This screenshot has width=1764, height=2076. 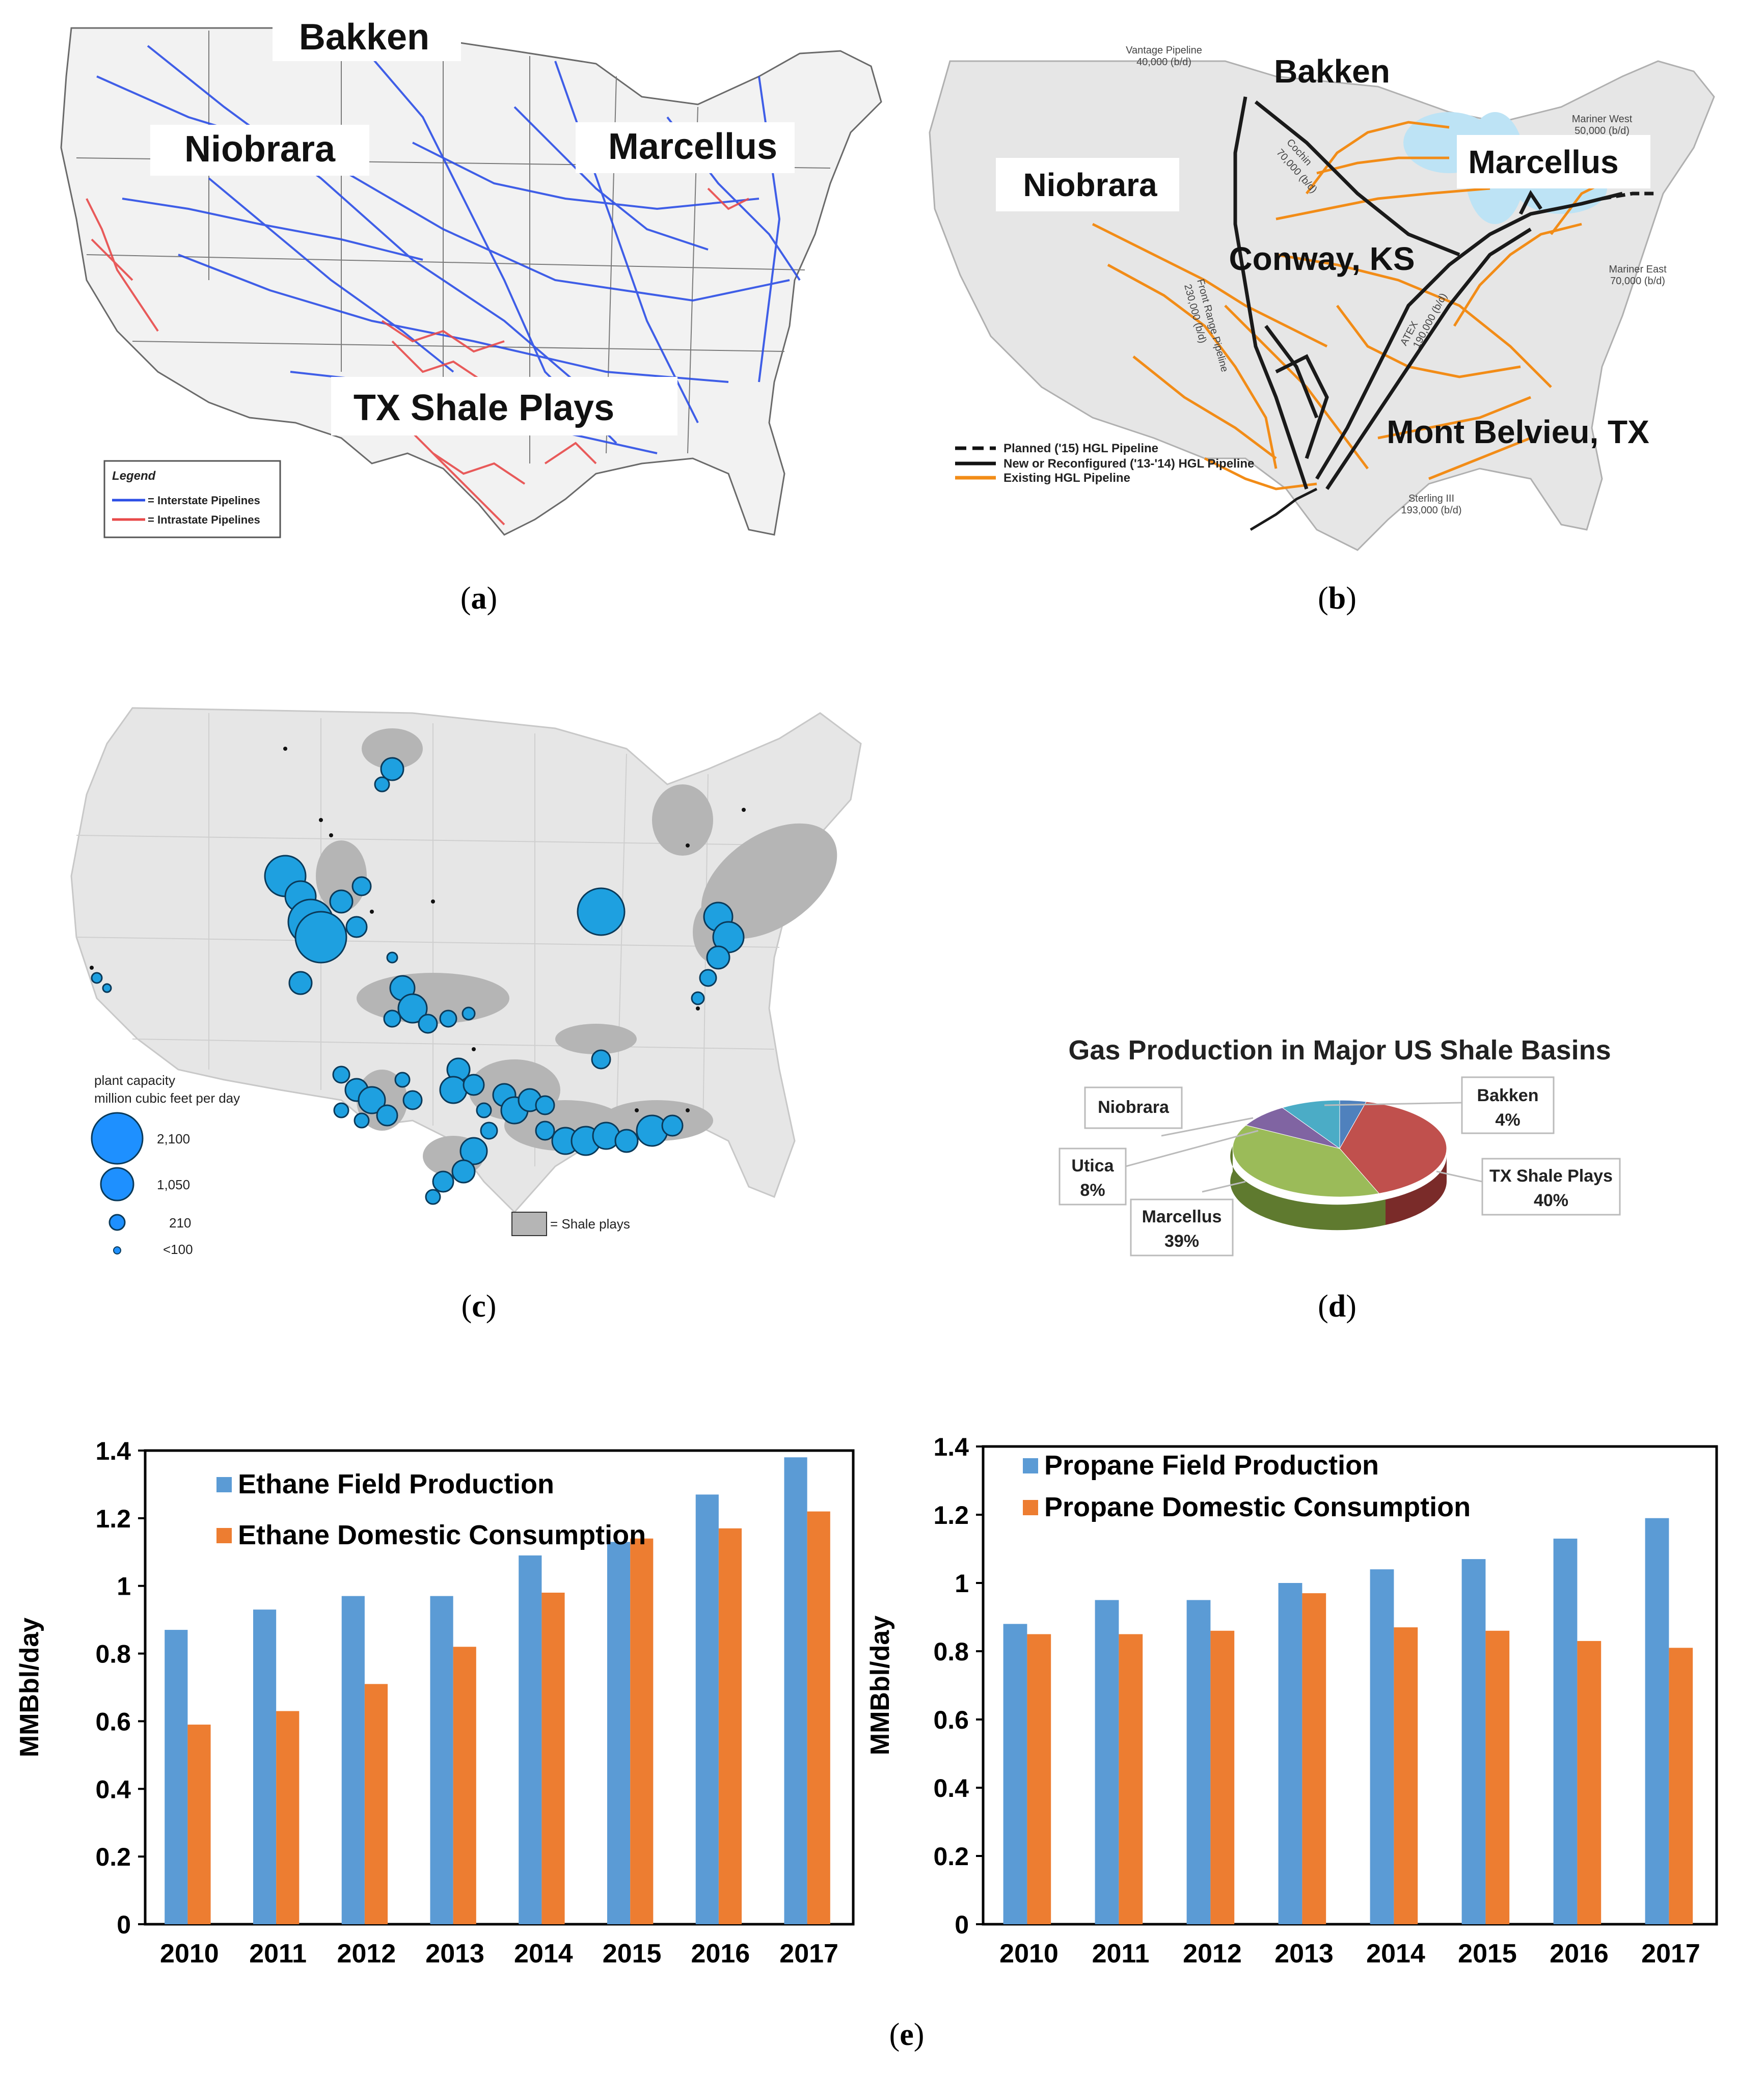 What do you see at coordinates (1306, 1161) in the screenshot?
I see `pie-slice-marcellus` at bounding box center [1306, 1161].